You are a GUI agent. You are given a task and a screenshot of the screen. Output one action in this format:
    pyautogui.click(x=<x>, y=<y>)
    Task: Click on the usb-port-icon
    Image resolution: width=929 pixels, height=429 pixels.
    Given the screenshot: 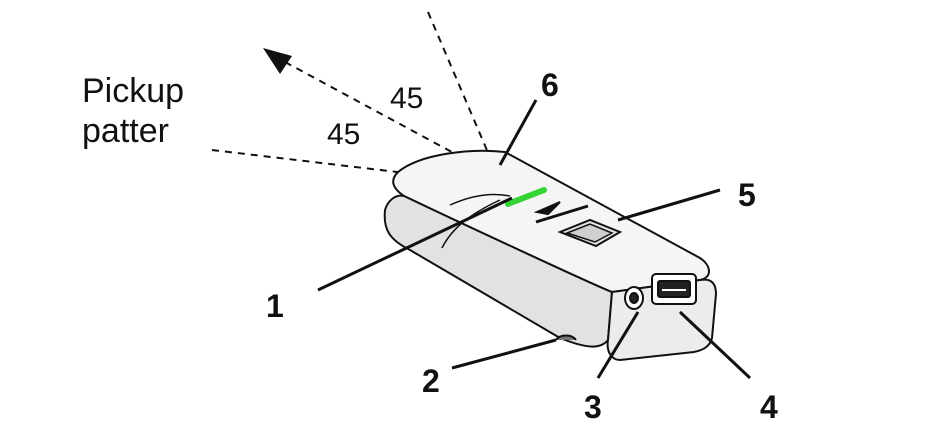 What is the action you would take?
    pyautogui.click(x=674, y=289)
    